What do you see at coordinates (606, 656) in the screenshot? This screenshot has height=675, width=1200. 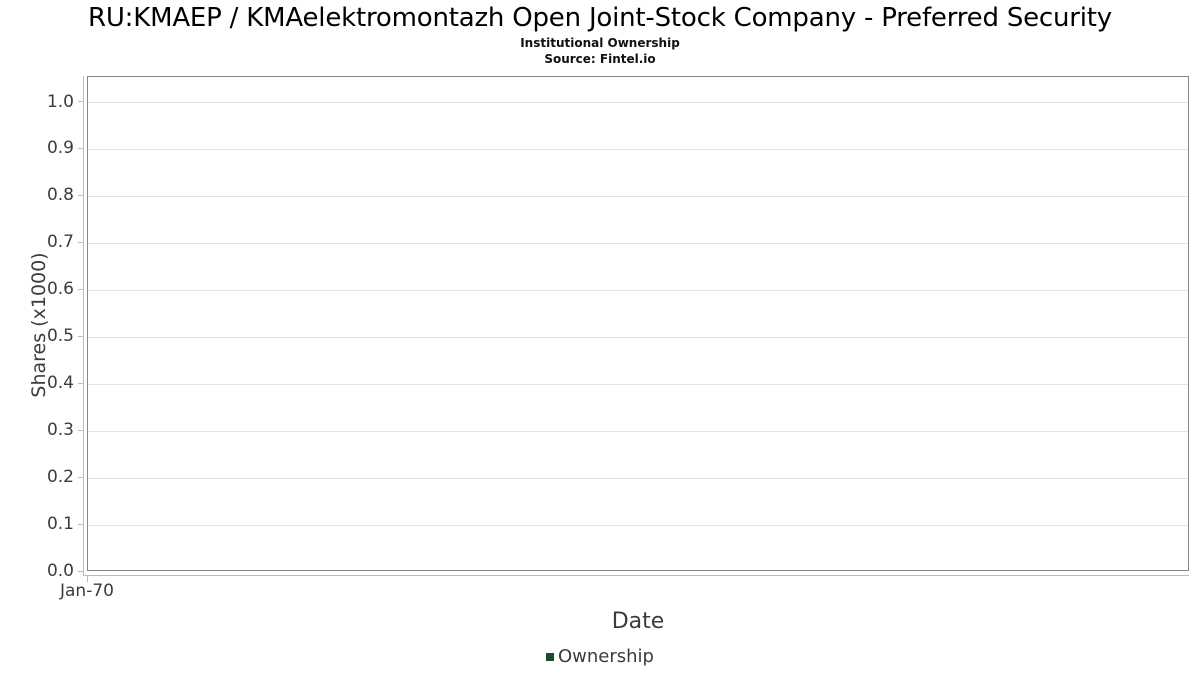 I see `legend-label: Ownership` at bounding box center [606, 656].